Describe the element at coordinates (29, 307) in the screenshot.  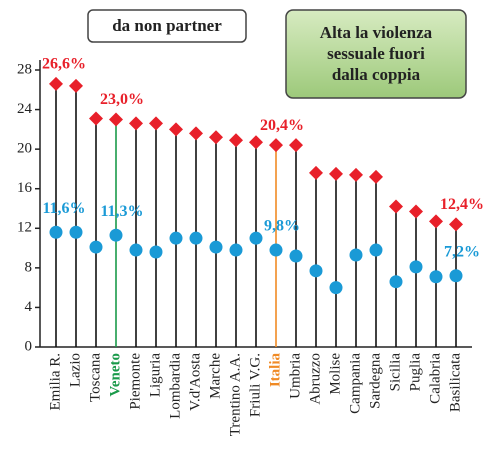
I see `y-tick-label: 4` at that location.